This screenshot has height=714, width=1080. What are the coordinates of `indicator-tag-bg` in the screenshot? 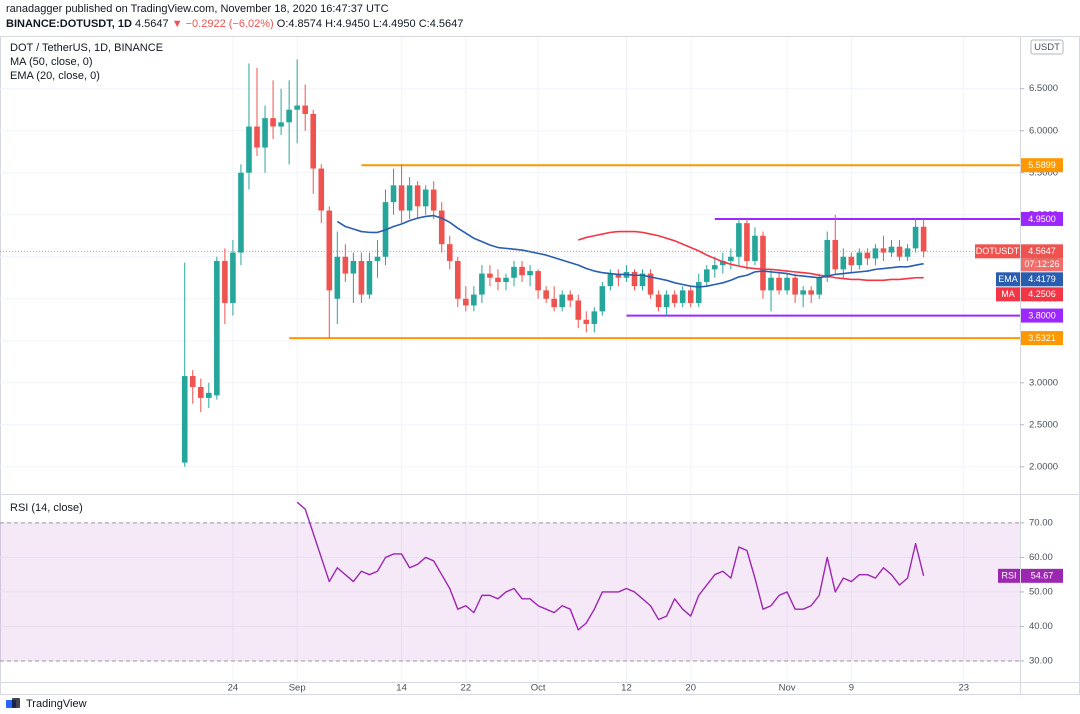 It's located at (1042, 279).